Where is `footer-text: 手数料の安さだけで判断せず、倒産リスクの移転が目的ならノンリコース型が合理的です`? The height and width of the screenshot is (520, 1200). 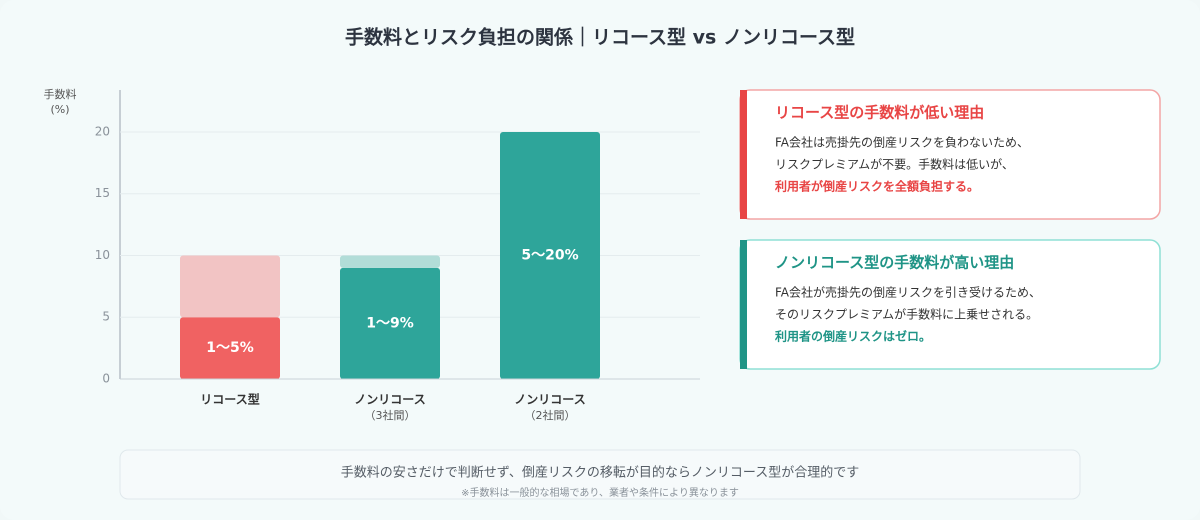 footer-text: 手数料の安さだけで判断せず、倒産リスクの移転が目的ならノンリコース型が合理的です is located at coordinates (600, 473).